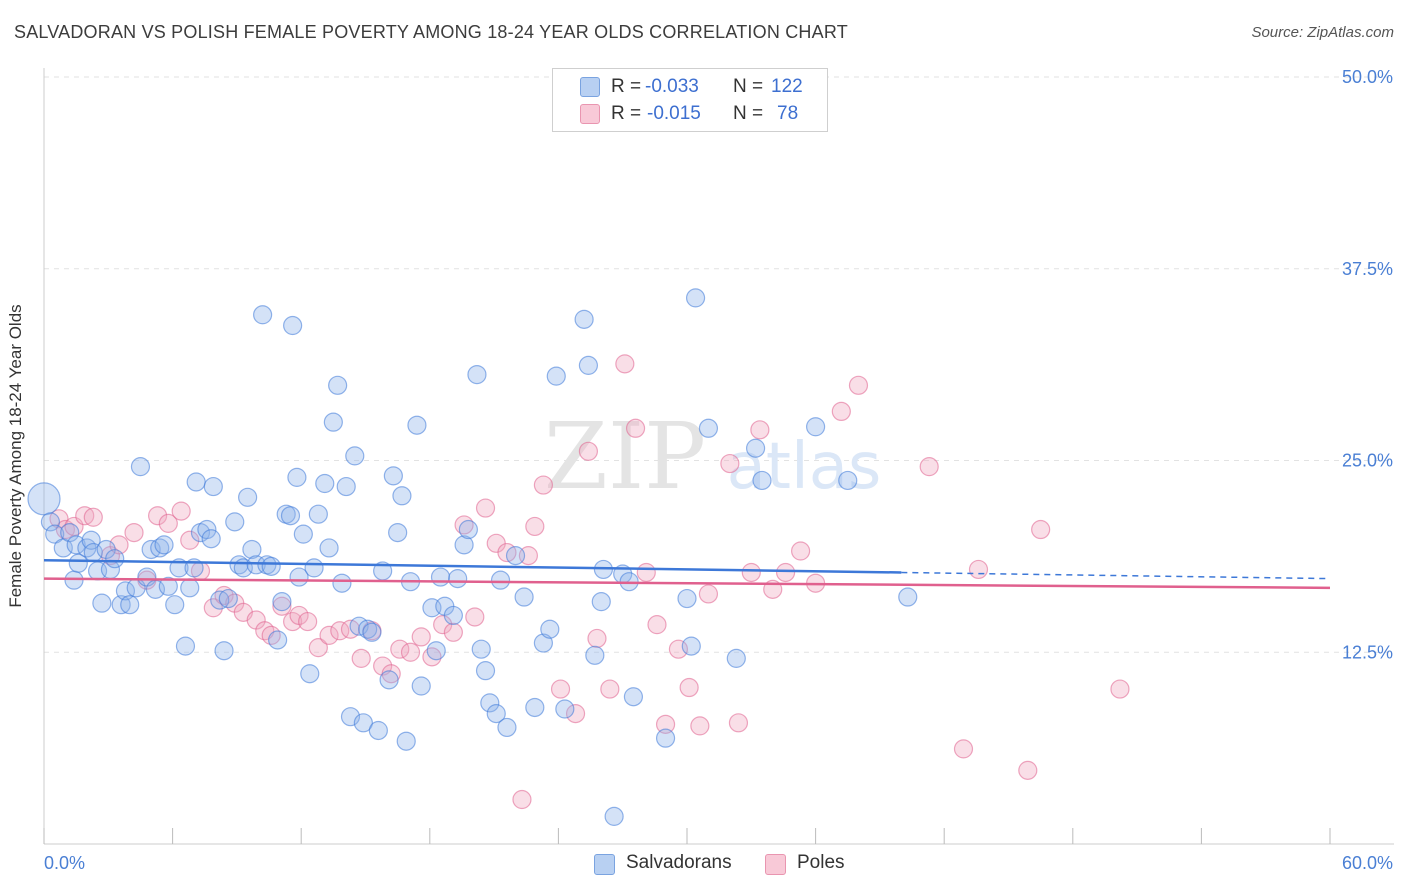 This screenshot has width=1406, height=892. What do you see at coordinates (775, 864) in the screenshot?
I see `legend-swatch-poles` at bounding box center [775, 864].